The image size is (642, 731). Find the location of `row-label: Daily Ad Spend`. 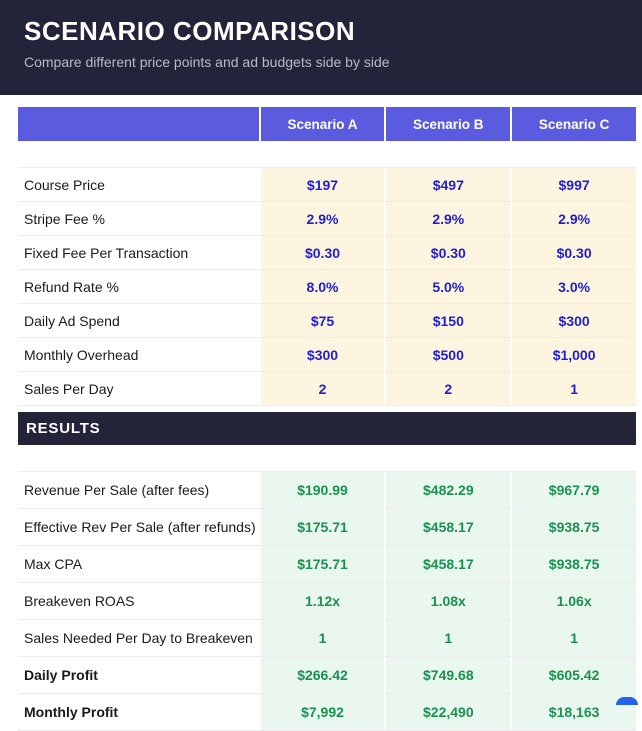

row-label: Daily Ad Spend is located at coordinates (138, 320).